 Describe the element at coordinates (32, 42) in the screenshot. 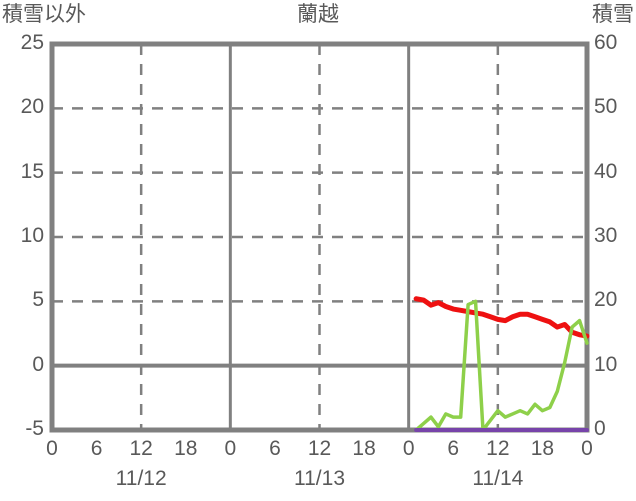

I see `left-axis-tick: 25` at that location.